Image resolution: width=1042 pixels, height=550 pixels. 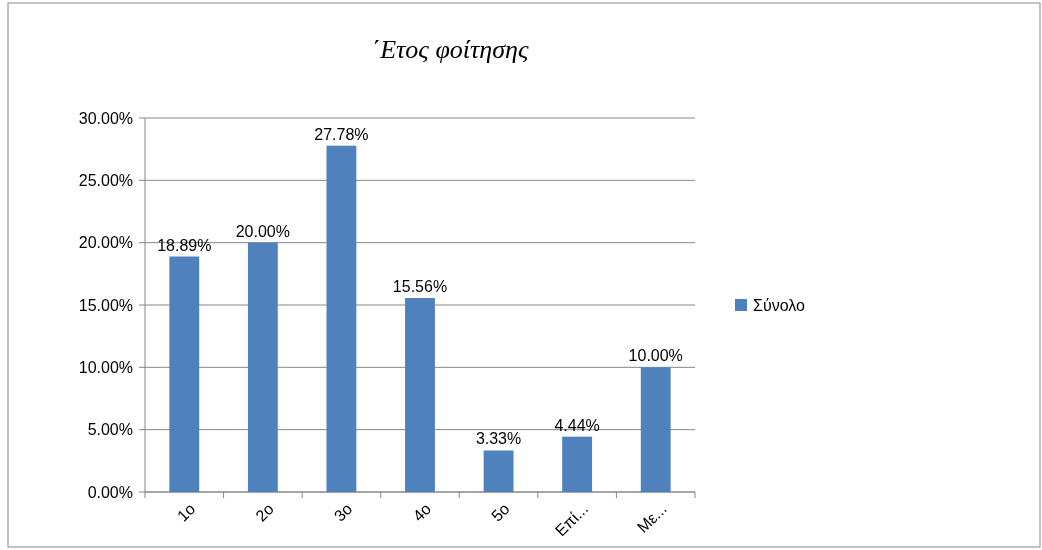 What do you see at coordinates (105, 243) in the screenshot?
I see `y-tick-label: 20.00%` at bounding box center [105, 243].